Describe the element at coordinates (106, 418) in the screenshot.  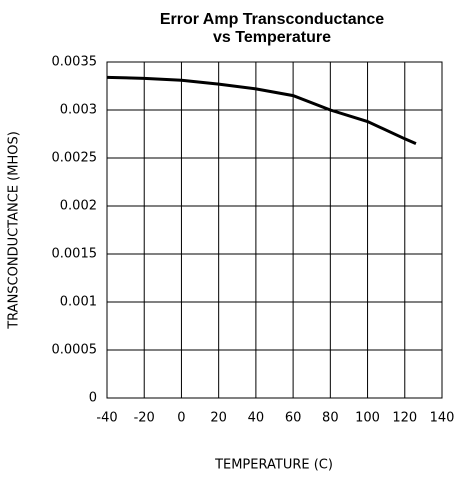
I see `x-tick-label: -40` at that location.